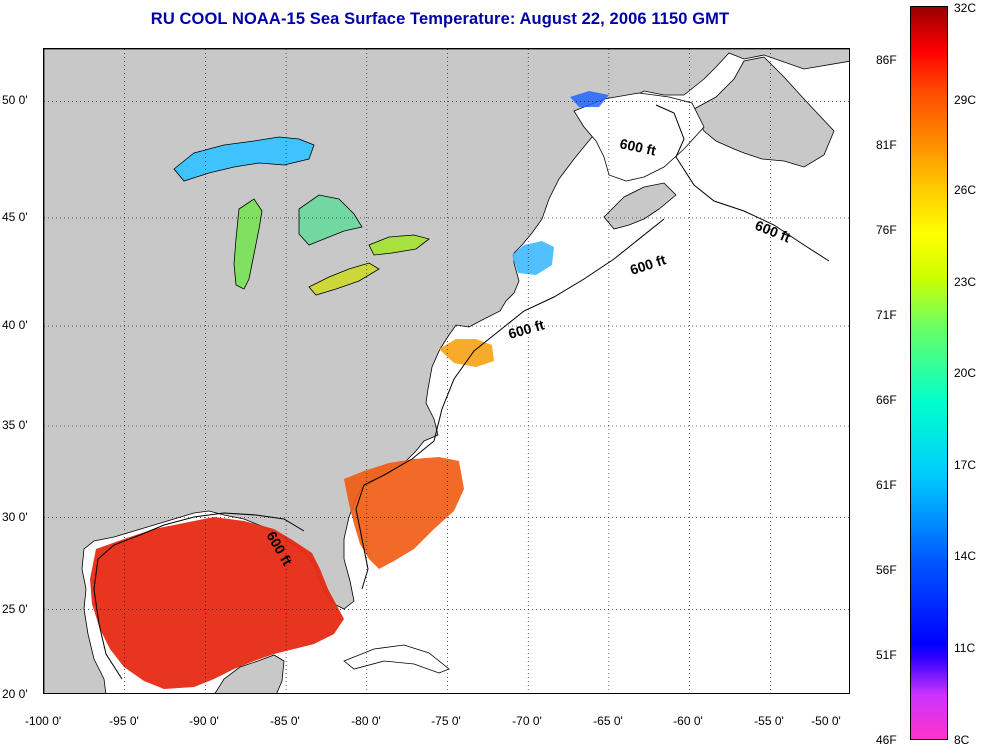 The width and height of the screenshot is (984, 754). I want to click on lon-tick: -75 0', so click(446, 721).